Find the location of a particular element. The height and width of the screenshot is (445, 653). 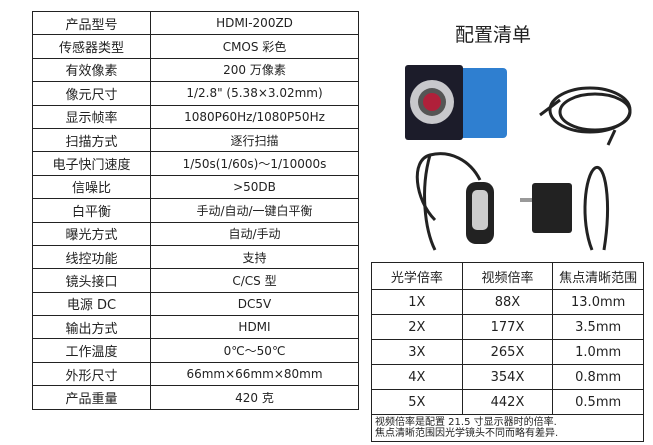

table-cell: 1X is located at coordinates (417, 302).